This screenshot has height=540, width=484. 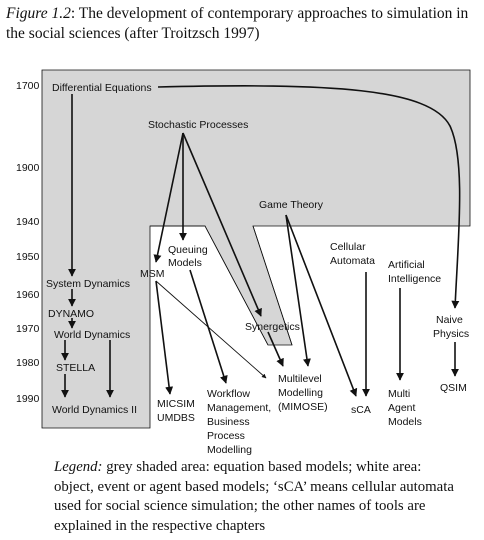 What do you see at coordinates (229, 450) in the screenshot?
I see `node-workflow-5: Modelling` at bounding box center [229, 450].